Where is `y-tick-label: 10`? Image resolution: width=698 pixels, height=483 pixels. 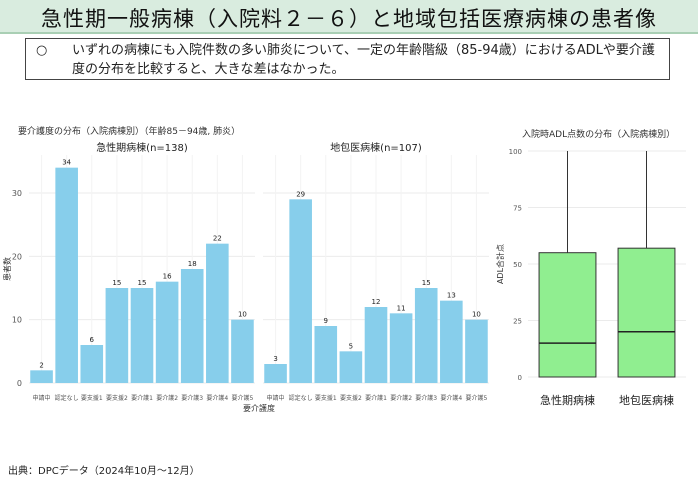 y-tick-label: 10 is located at coordinates (17, 320).